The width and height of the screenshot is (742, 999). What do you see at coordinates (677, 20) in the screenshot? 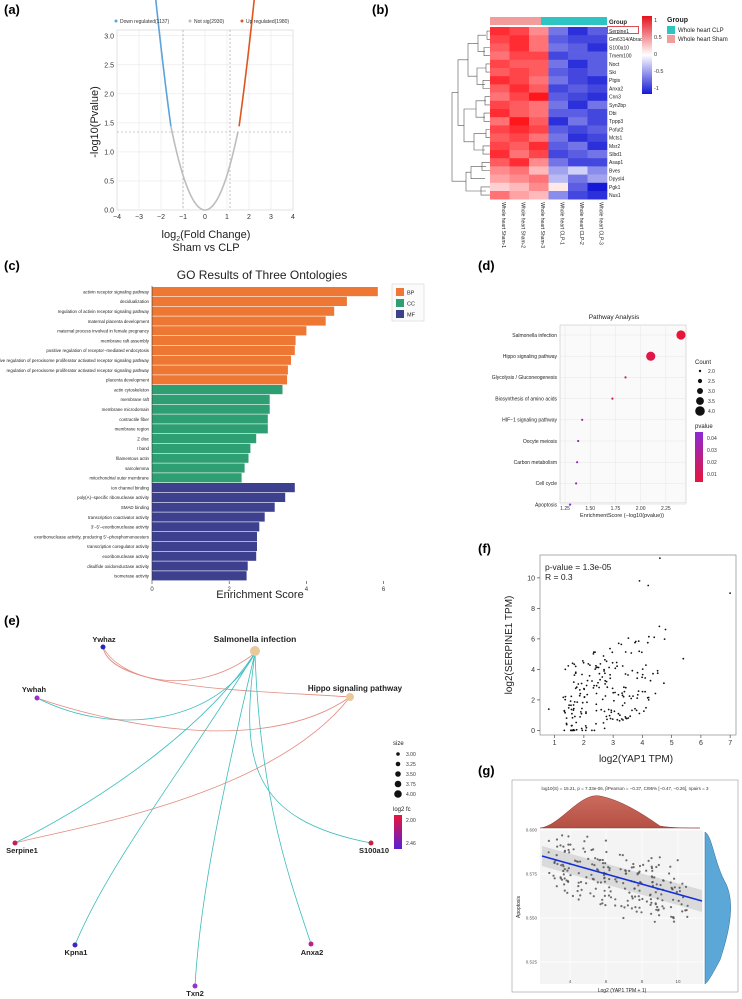
I see `heatmap-legend-title: Group` at bounding box center [677, 20].